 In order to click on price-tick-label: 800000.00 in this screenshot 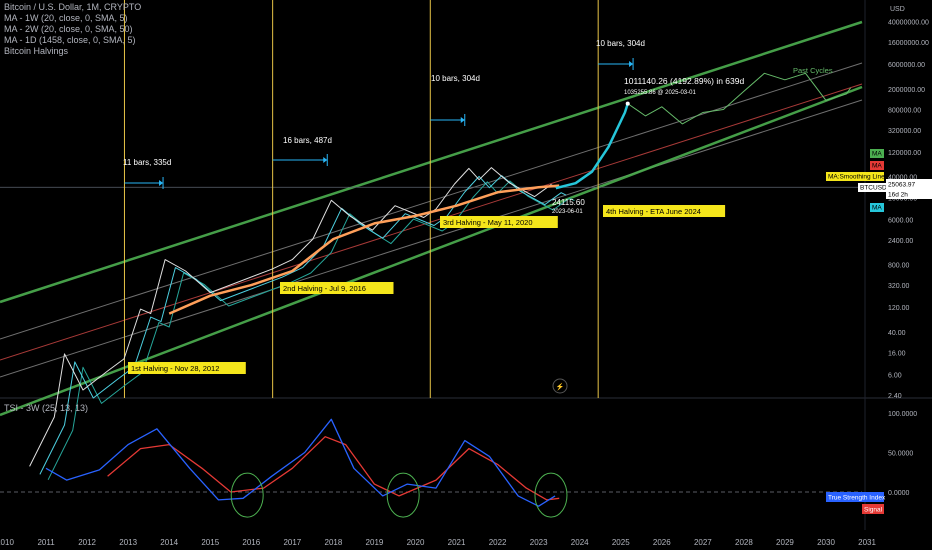, I will do `click(904, 110)`.